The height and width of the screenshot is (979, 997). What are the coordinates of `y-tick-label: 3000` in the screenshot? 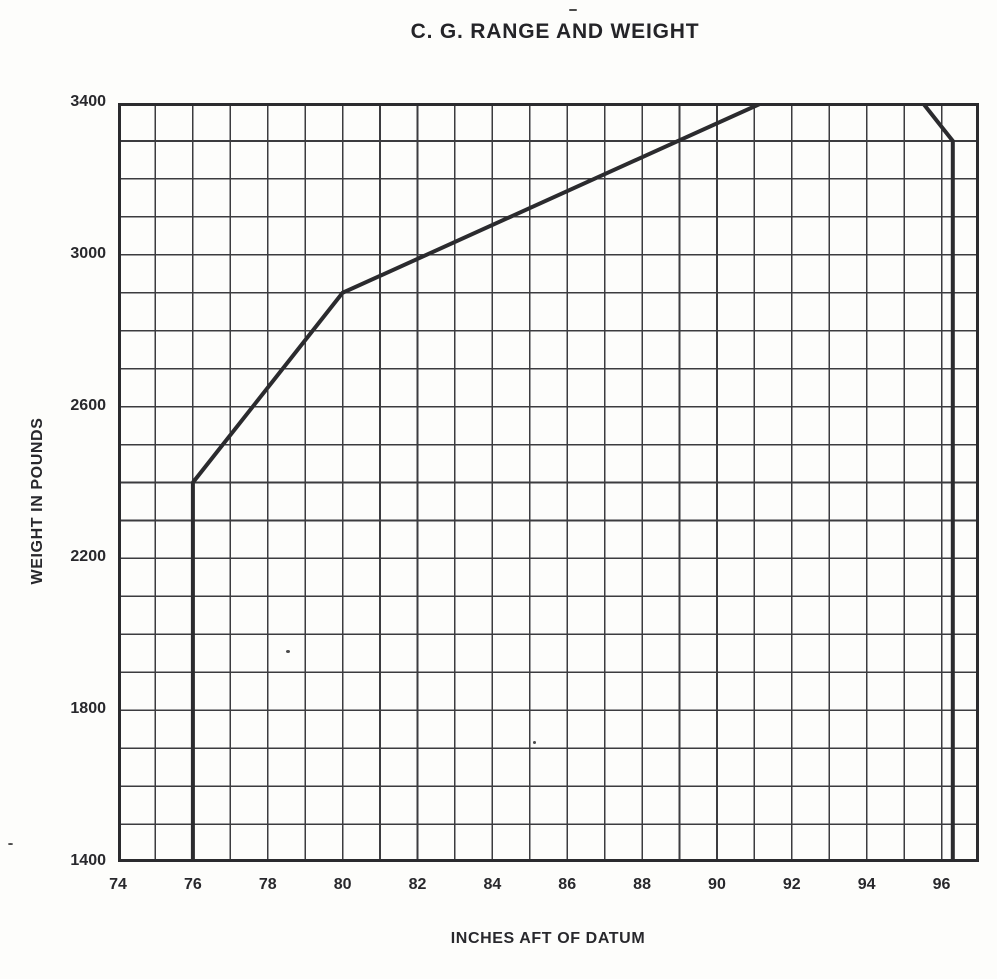 It's located at (88, 253).